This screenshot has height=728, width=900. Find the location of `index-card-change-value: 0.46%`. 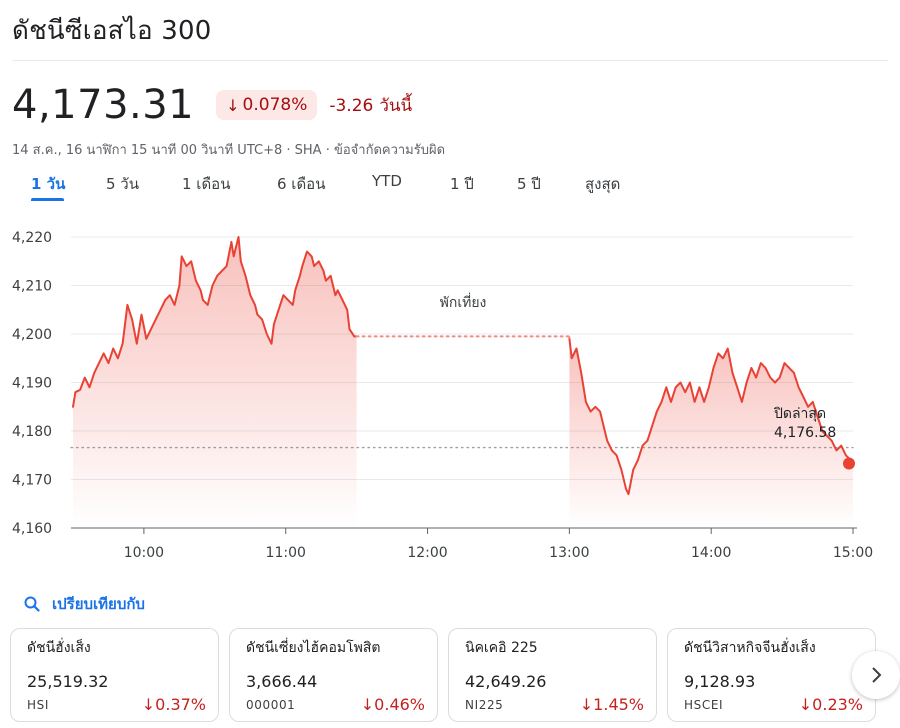

index-card-change-value: 0.46% is located at coordinates (399, 704).